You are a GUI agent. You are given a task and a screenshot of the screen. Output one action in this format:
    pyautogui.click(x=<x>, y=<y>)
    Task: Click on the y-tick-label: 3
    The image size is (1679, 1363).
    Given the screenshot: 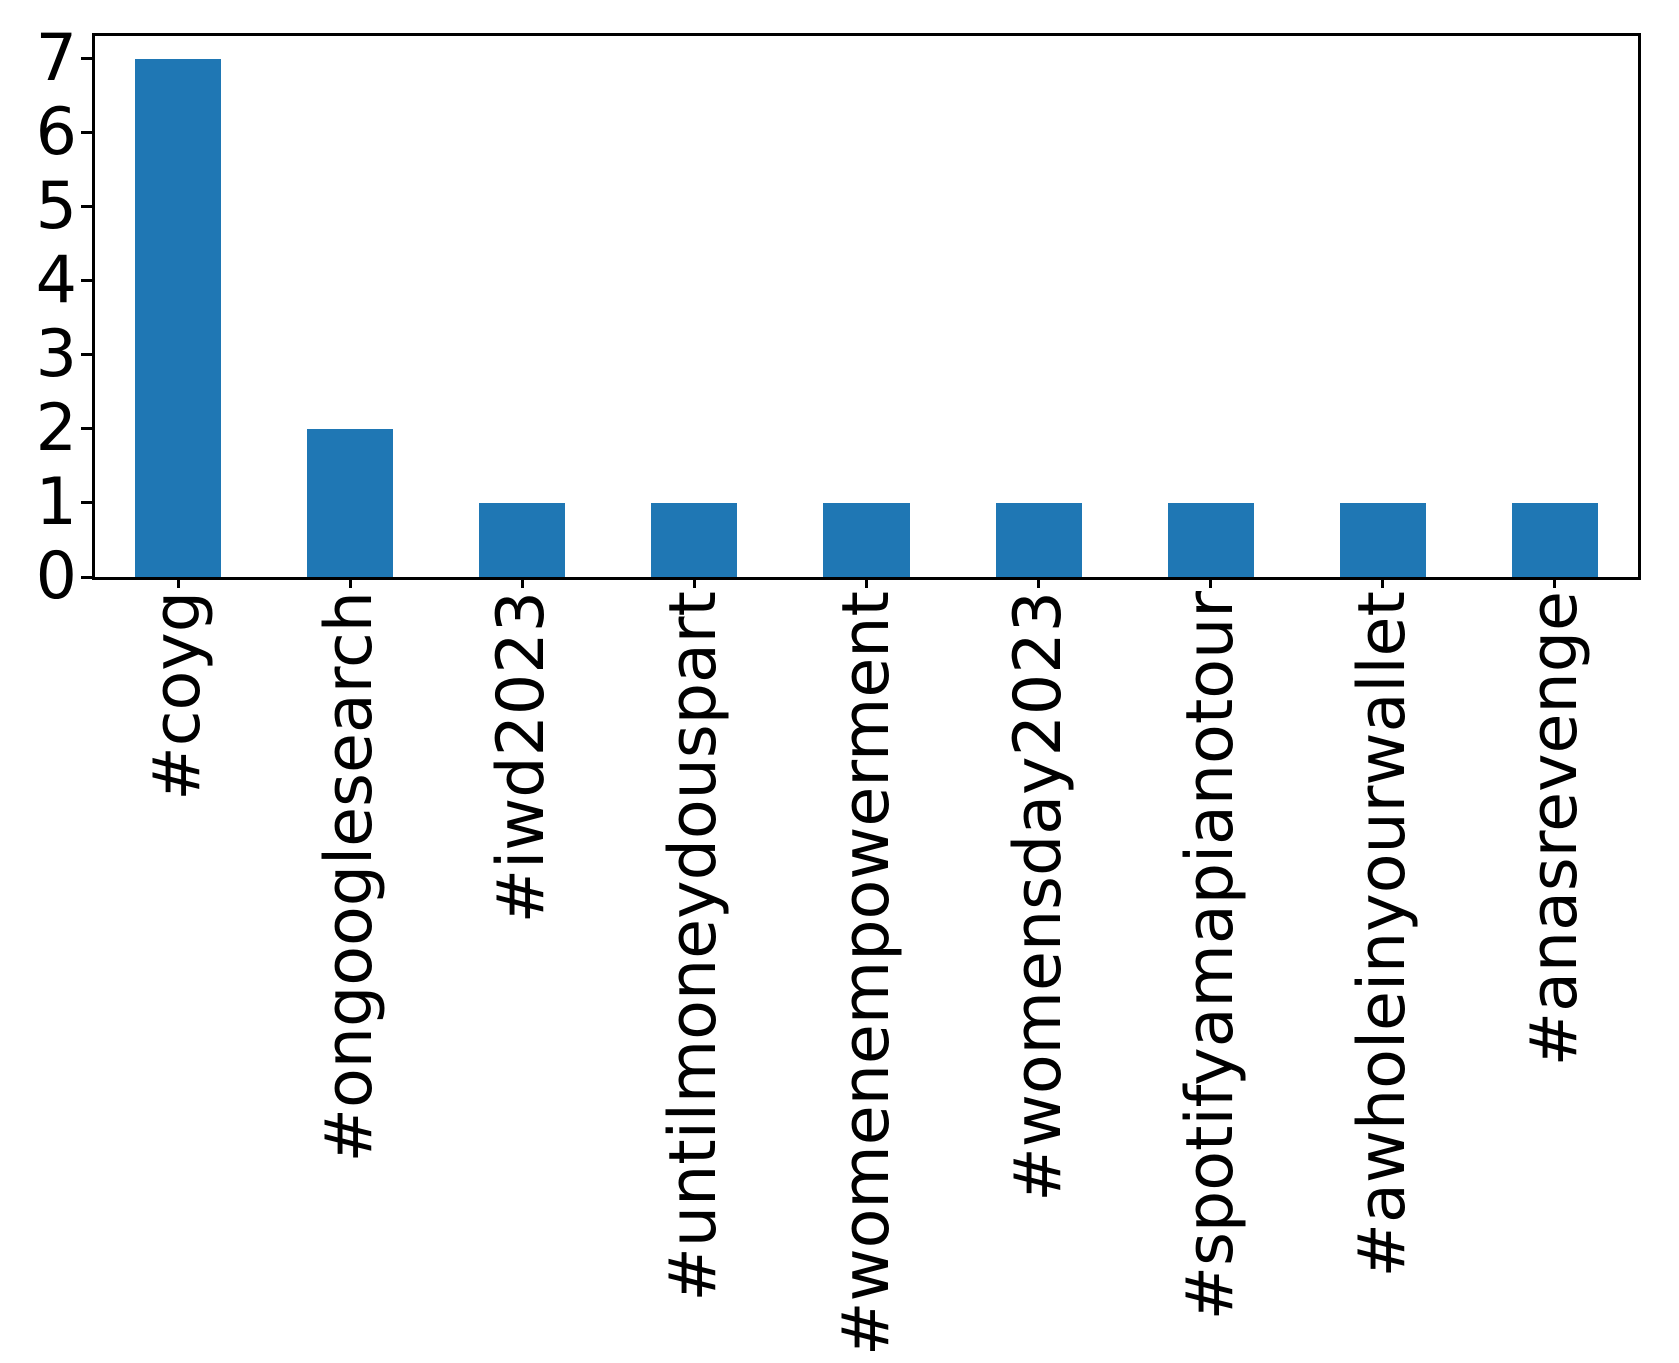 What is the action you would take?
    pyautogui.click(x=56, y=354)
    